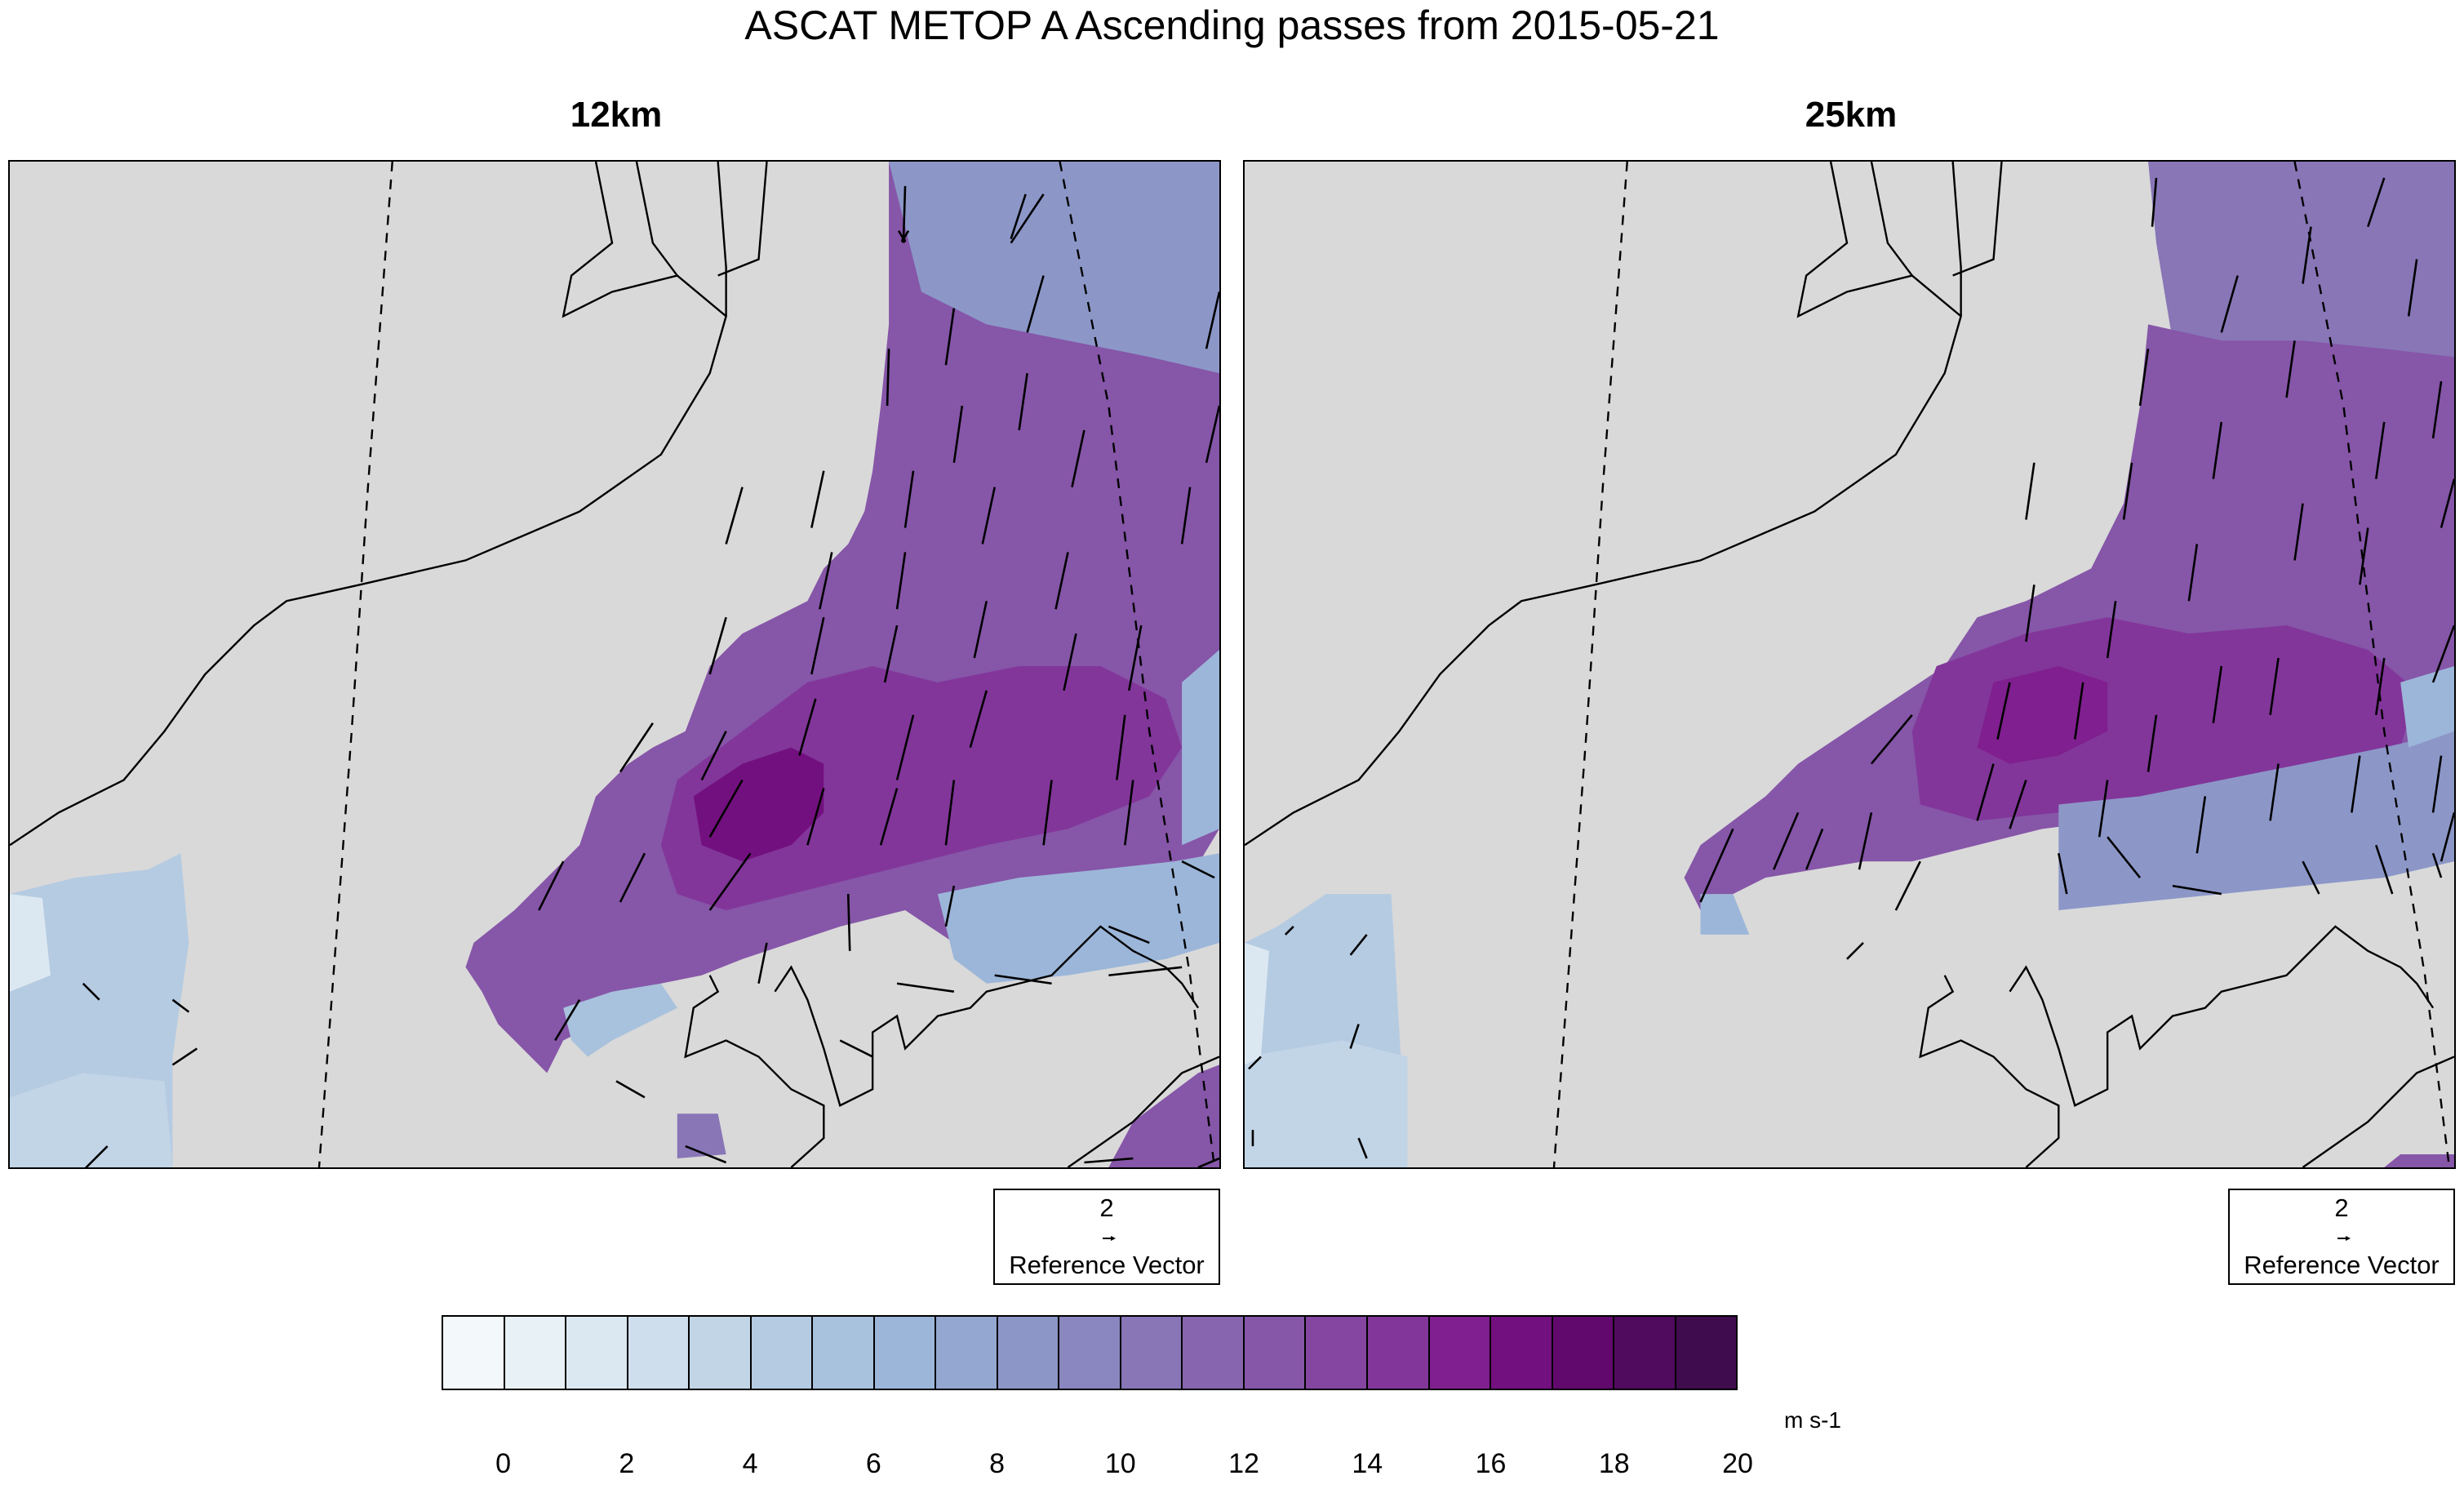 The height and width of the screenshot is (1489, 2464). What do you see at coordinates (750, 1464) in the screenshot?
I see `colorbar-tick-label: 4` at bounding box center [750, 1464].